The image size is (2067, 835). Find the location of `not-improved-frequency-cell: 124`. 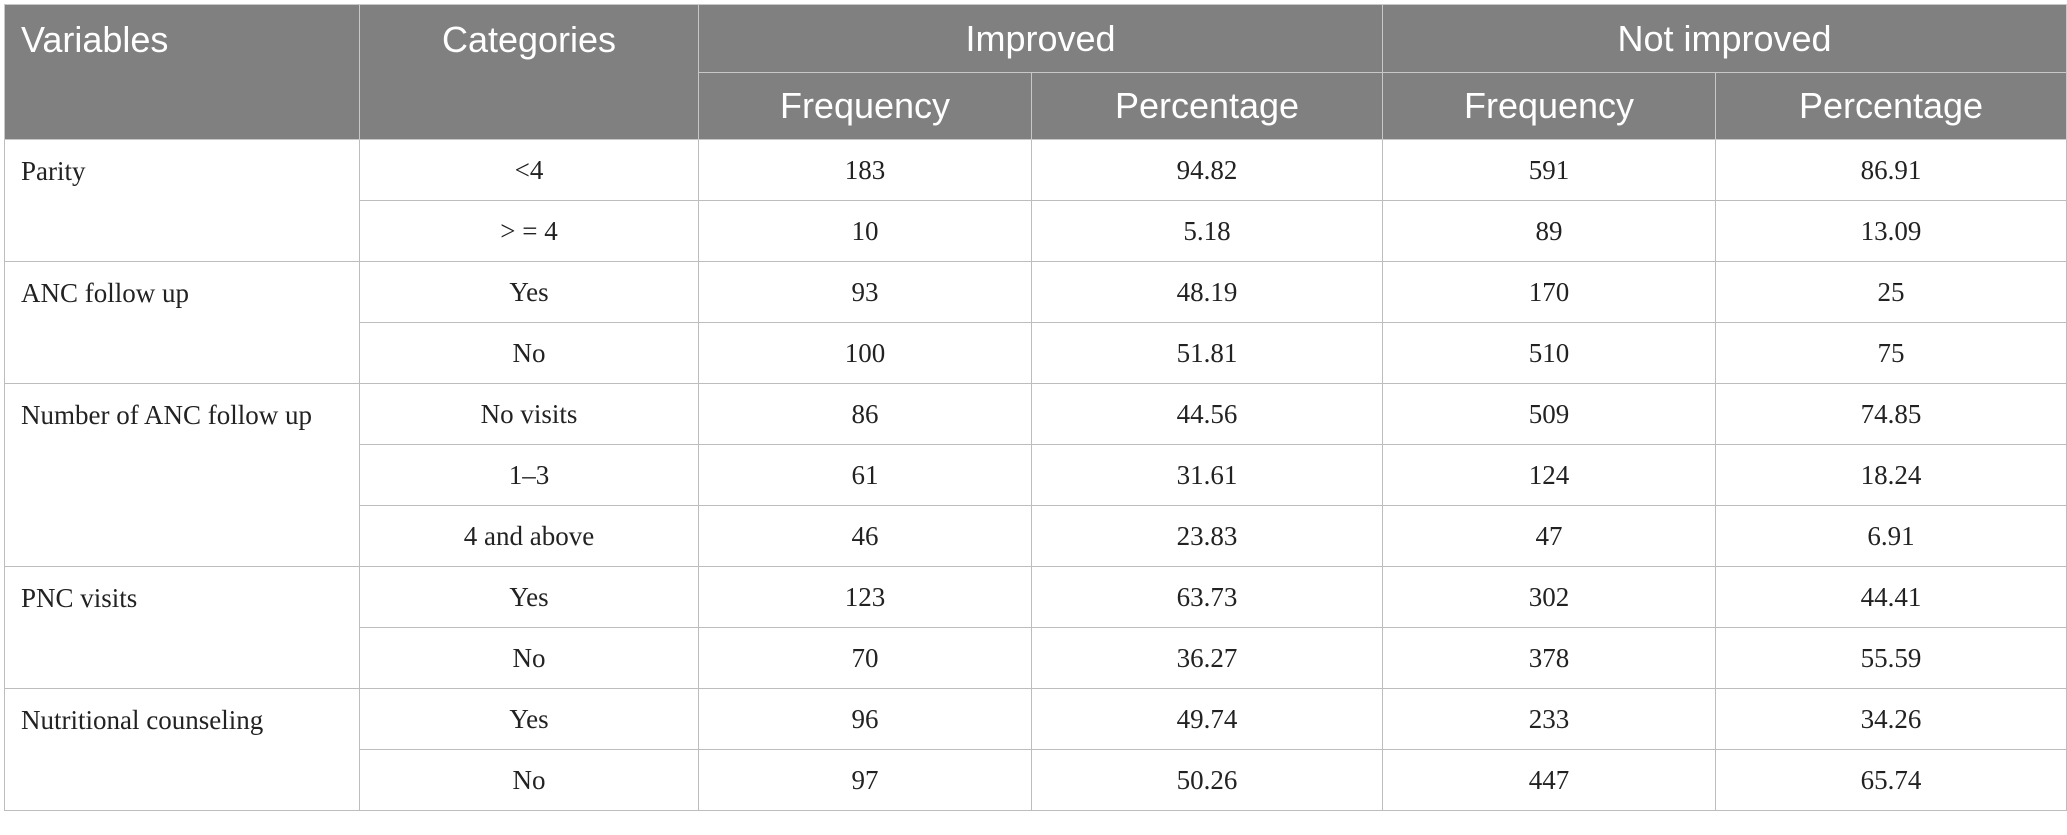

not-improved-frequency-cell: 124 is located at coordinates (1549, 475).